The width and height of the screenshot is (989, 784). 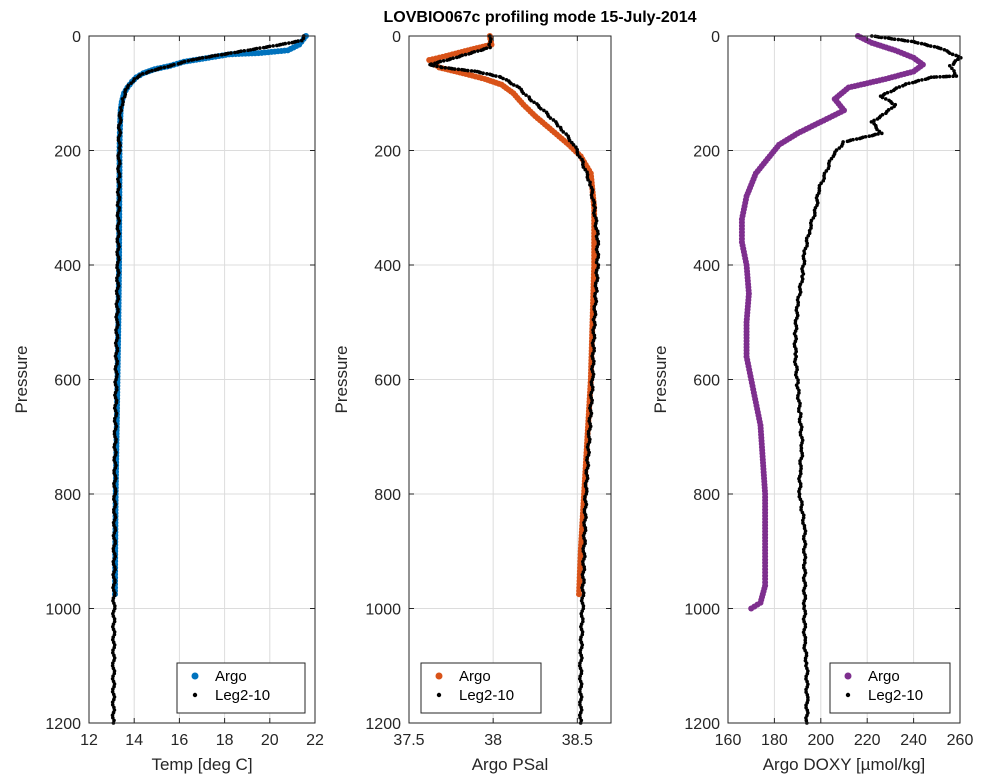 I want to click on y-tick-label: 200, so click(x=387, y=152).